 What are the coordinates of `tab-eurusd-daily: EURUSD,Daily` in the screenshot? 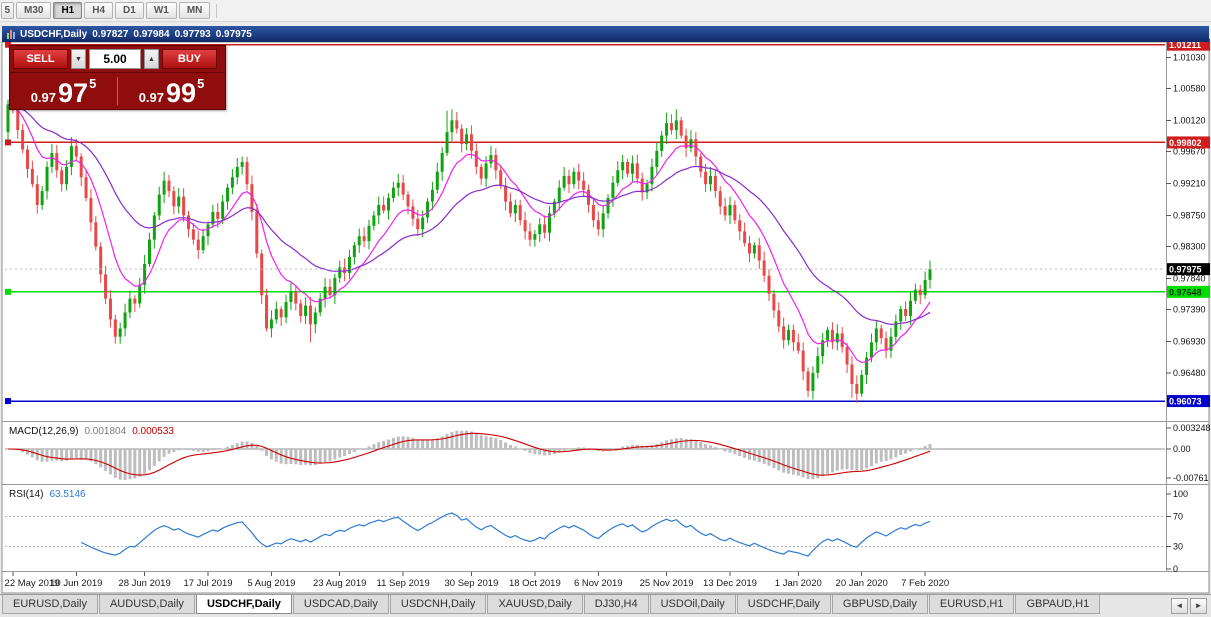 It's located at (50, 604).